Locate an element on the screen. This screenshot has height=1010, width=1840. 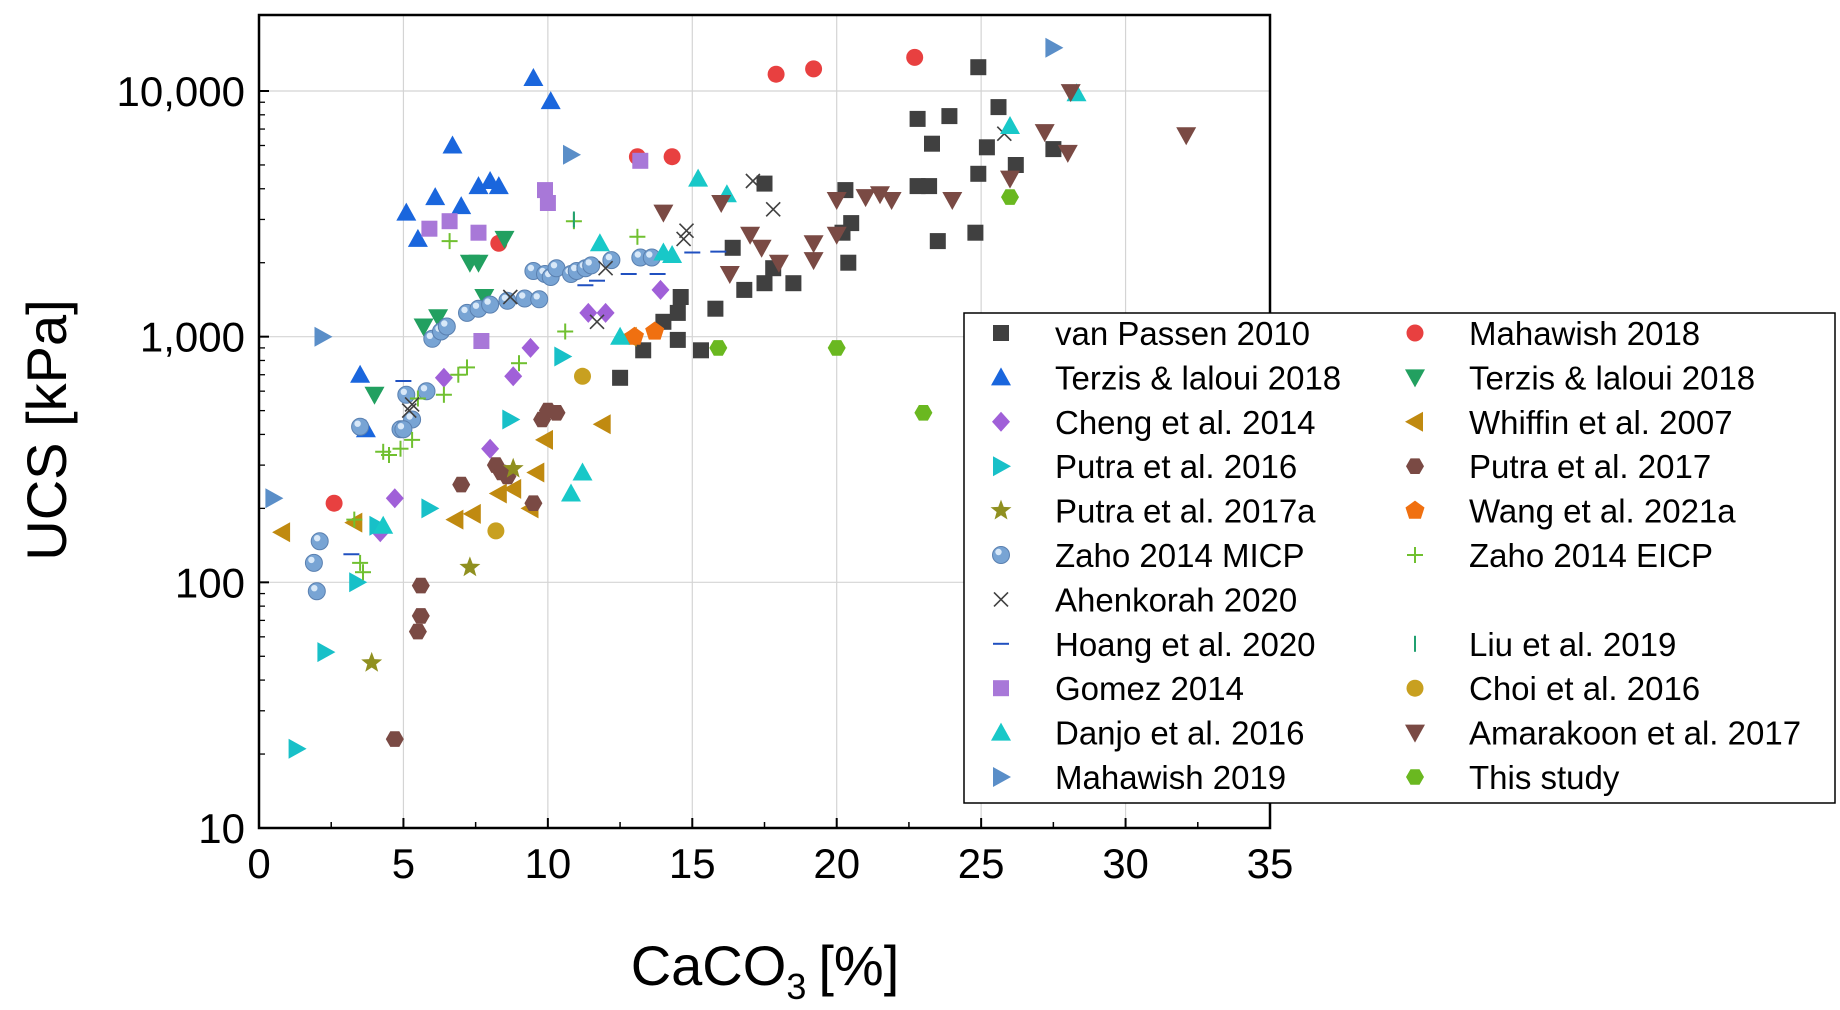
x-tick-label: 5 is located at coordinates (403, 863).